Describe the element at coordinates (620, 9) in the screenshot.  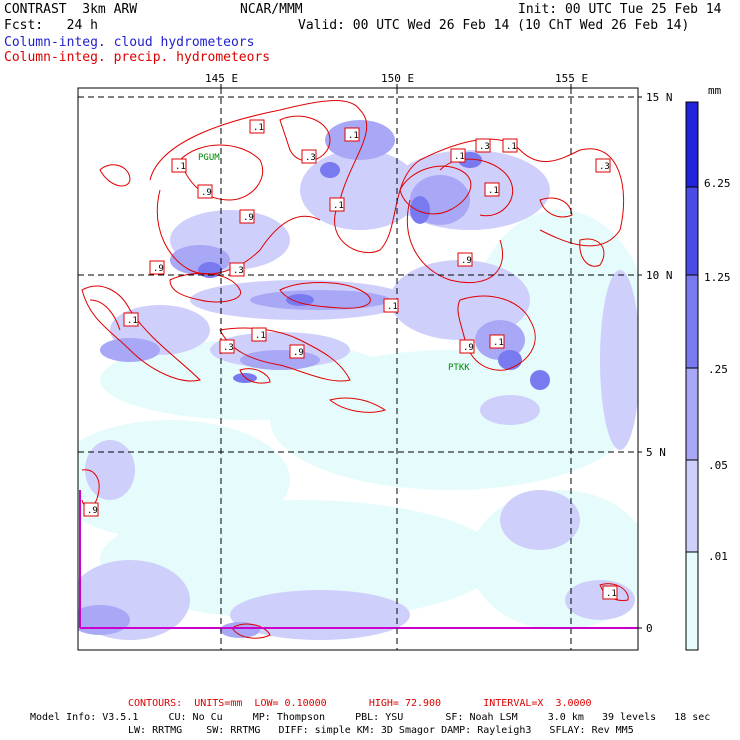
I see `init-time: Init: 00 UTC Tue 25 Feb 14` at that location.